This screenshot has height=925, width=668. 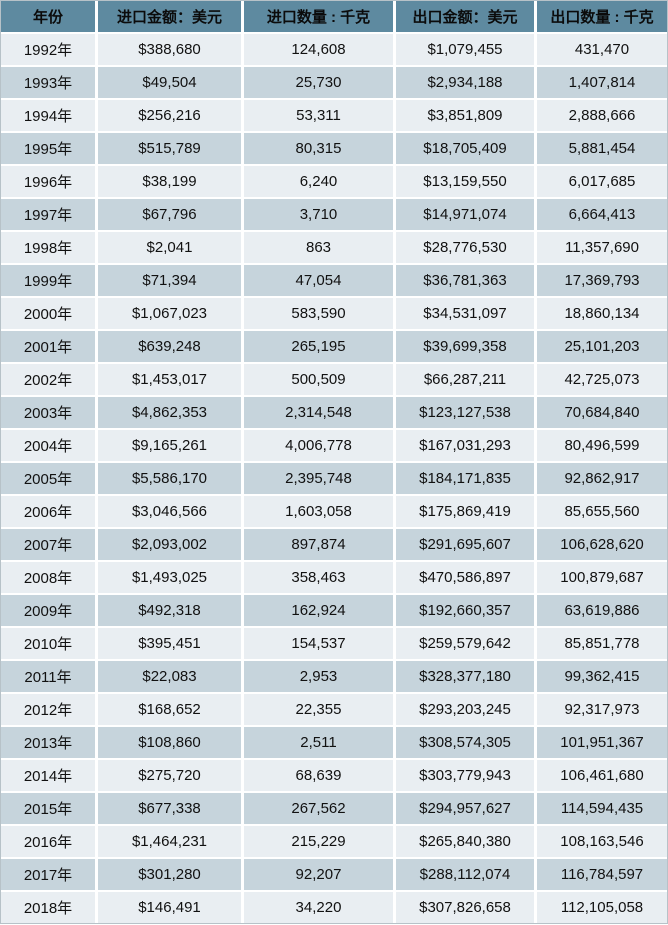 What do you see at coordinates (49, 611) in the screenshot?
I see `cell-year: 2009年` at bounding box center [49, 611].